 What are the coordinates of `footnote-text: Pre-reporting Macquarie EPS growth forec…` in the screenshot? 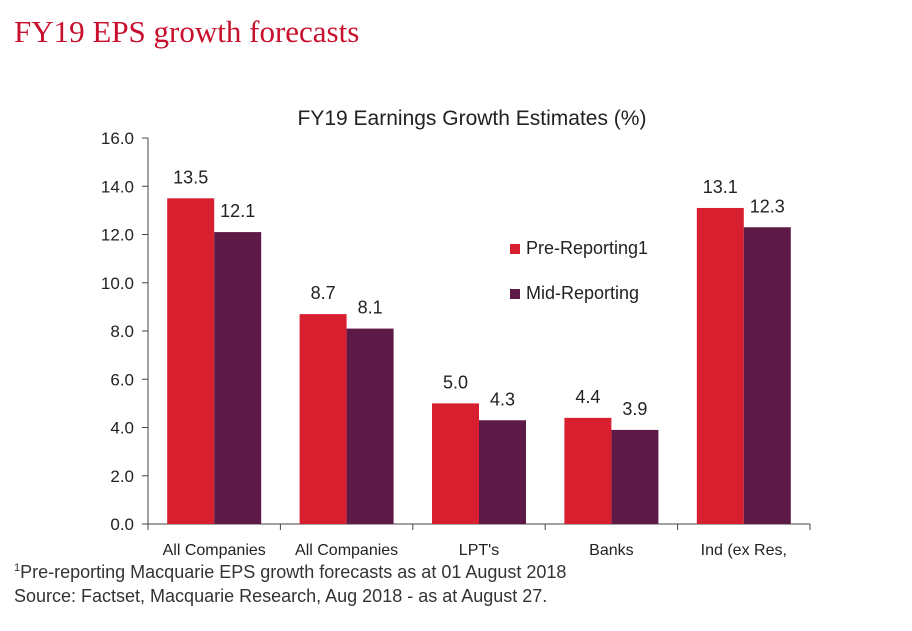 It's located at (293, 572).